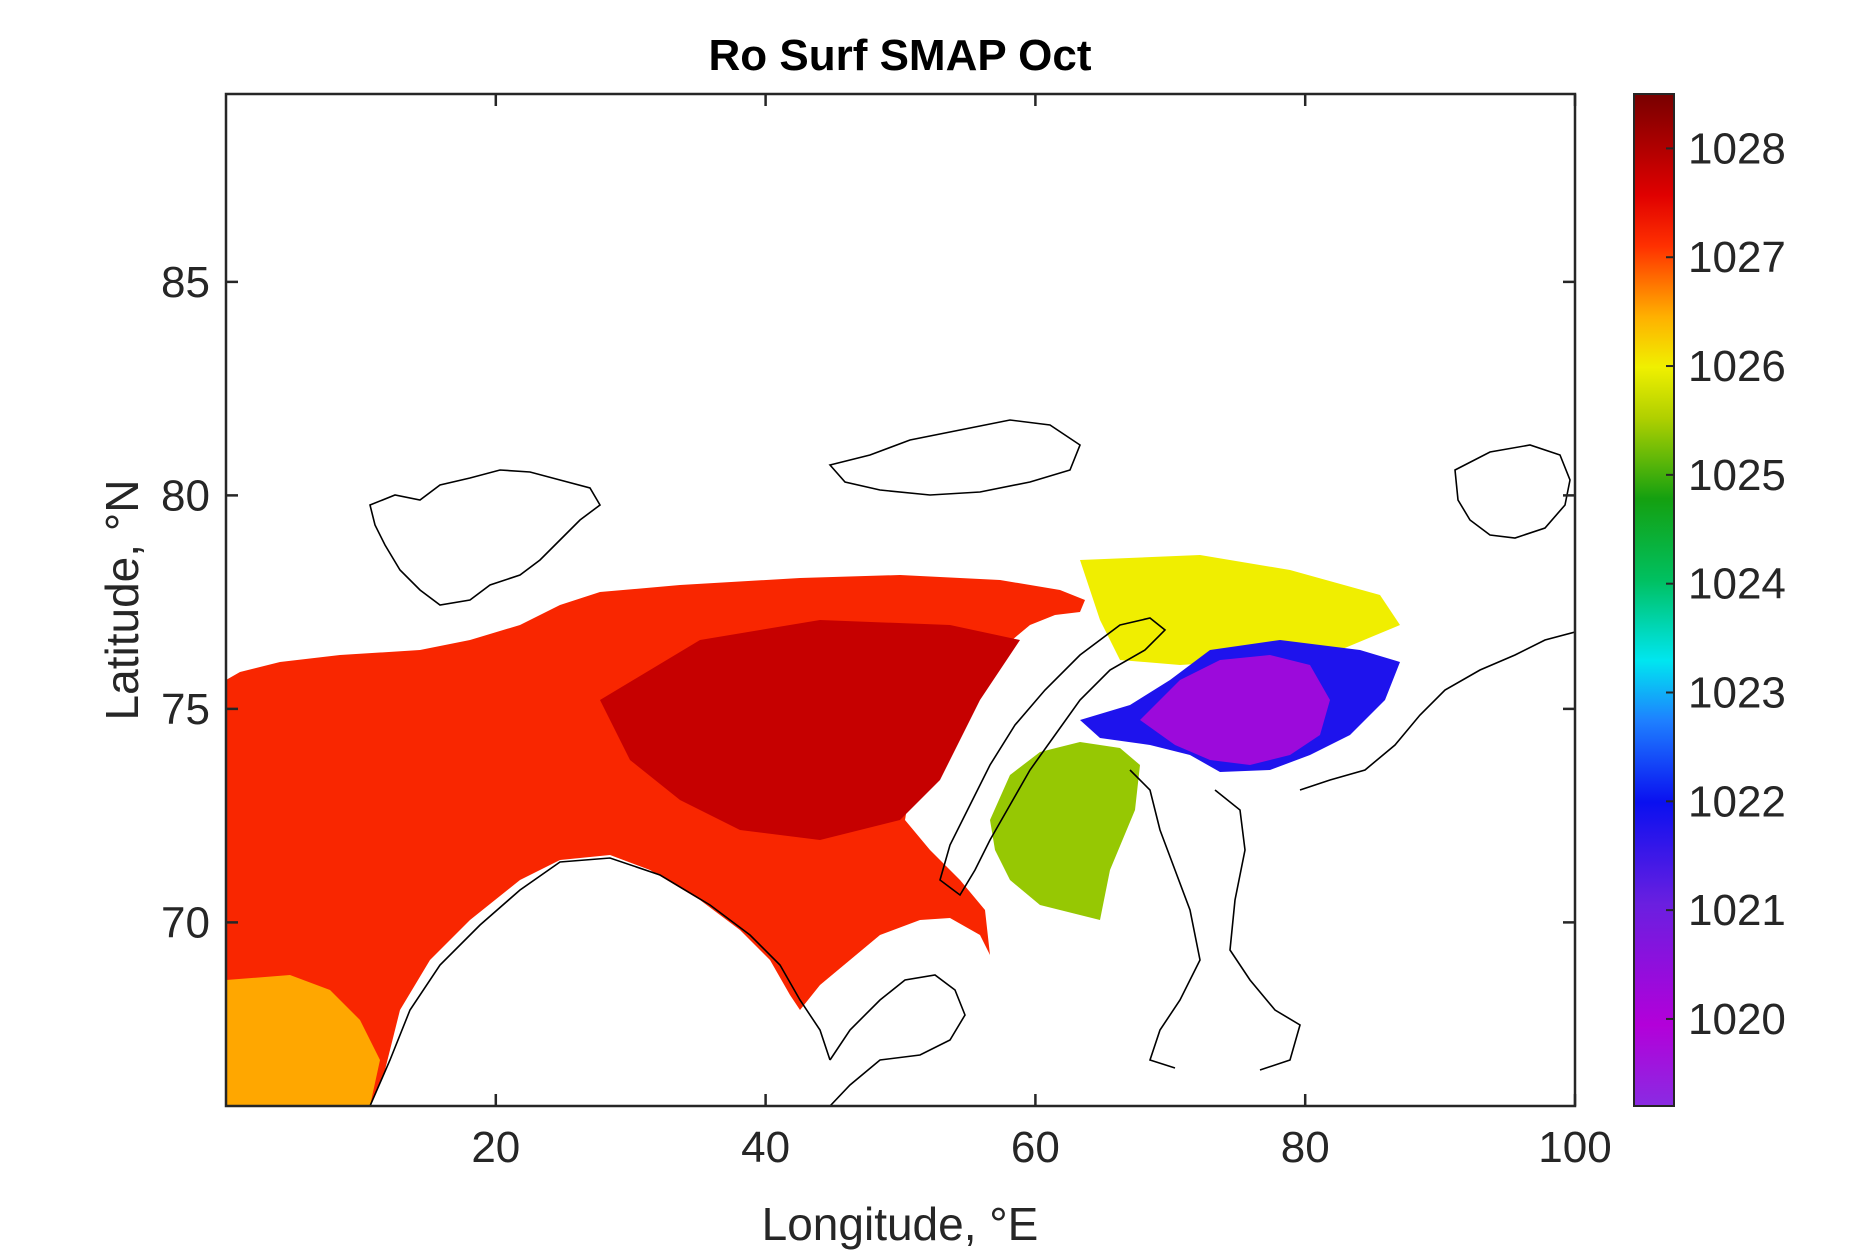  What do you see at coordinates (185, 709) in the screenshot?
I see `y-tick-label: 75` at bounding box center [185, 709].